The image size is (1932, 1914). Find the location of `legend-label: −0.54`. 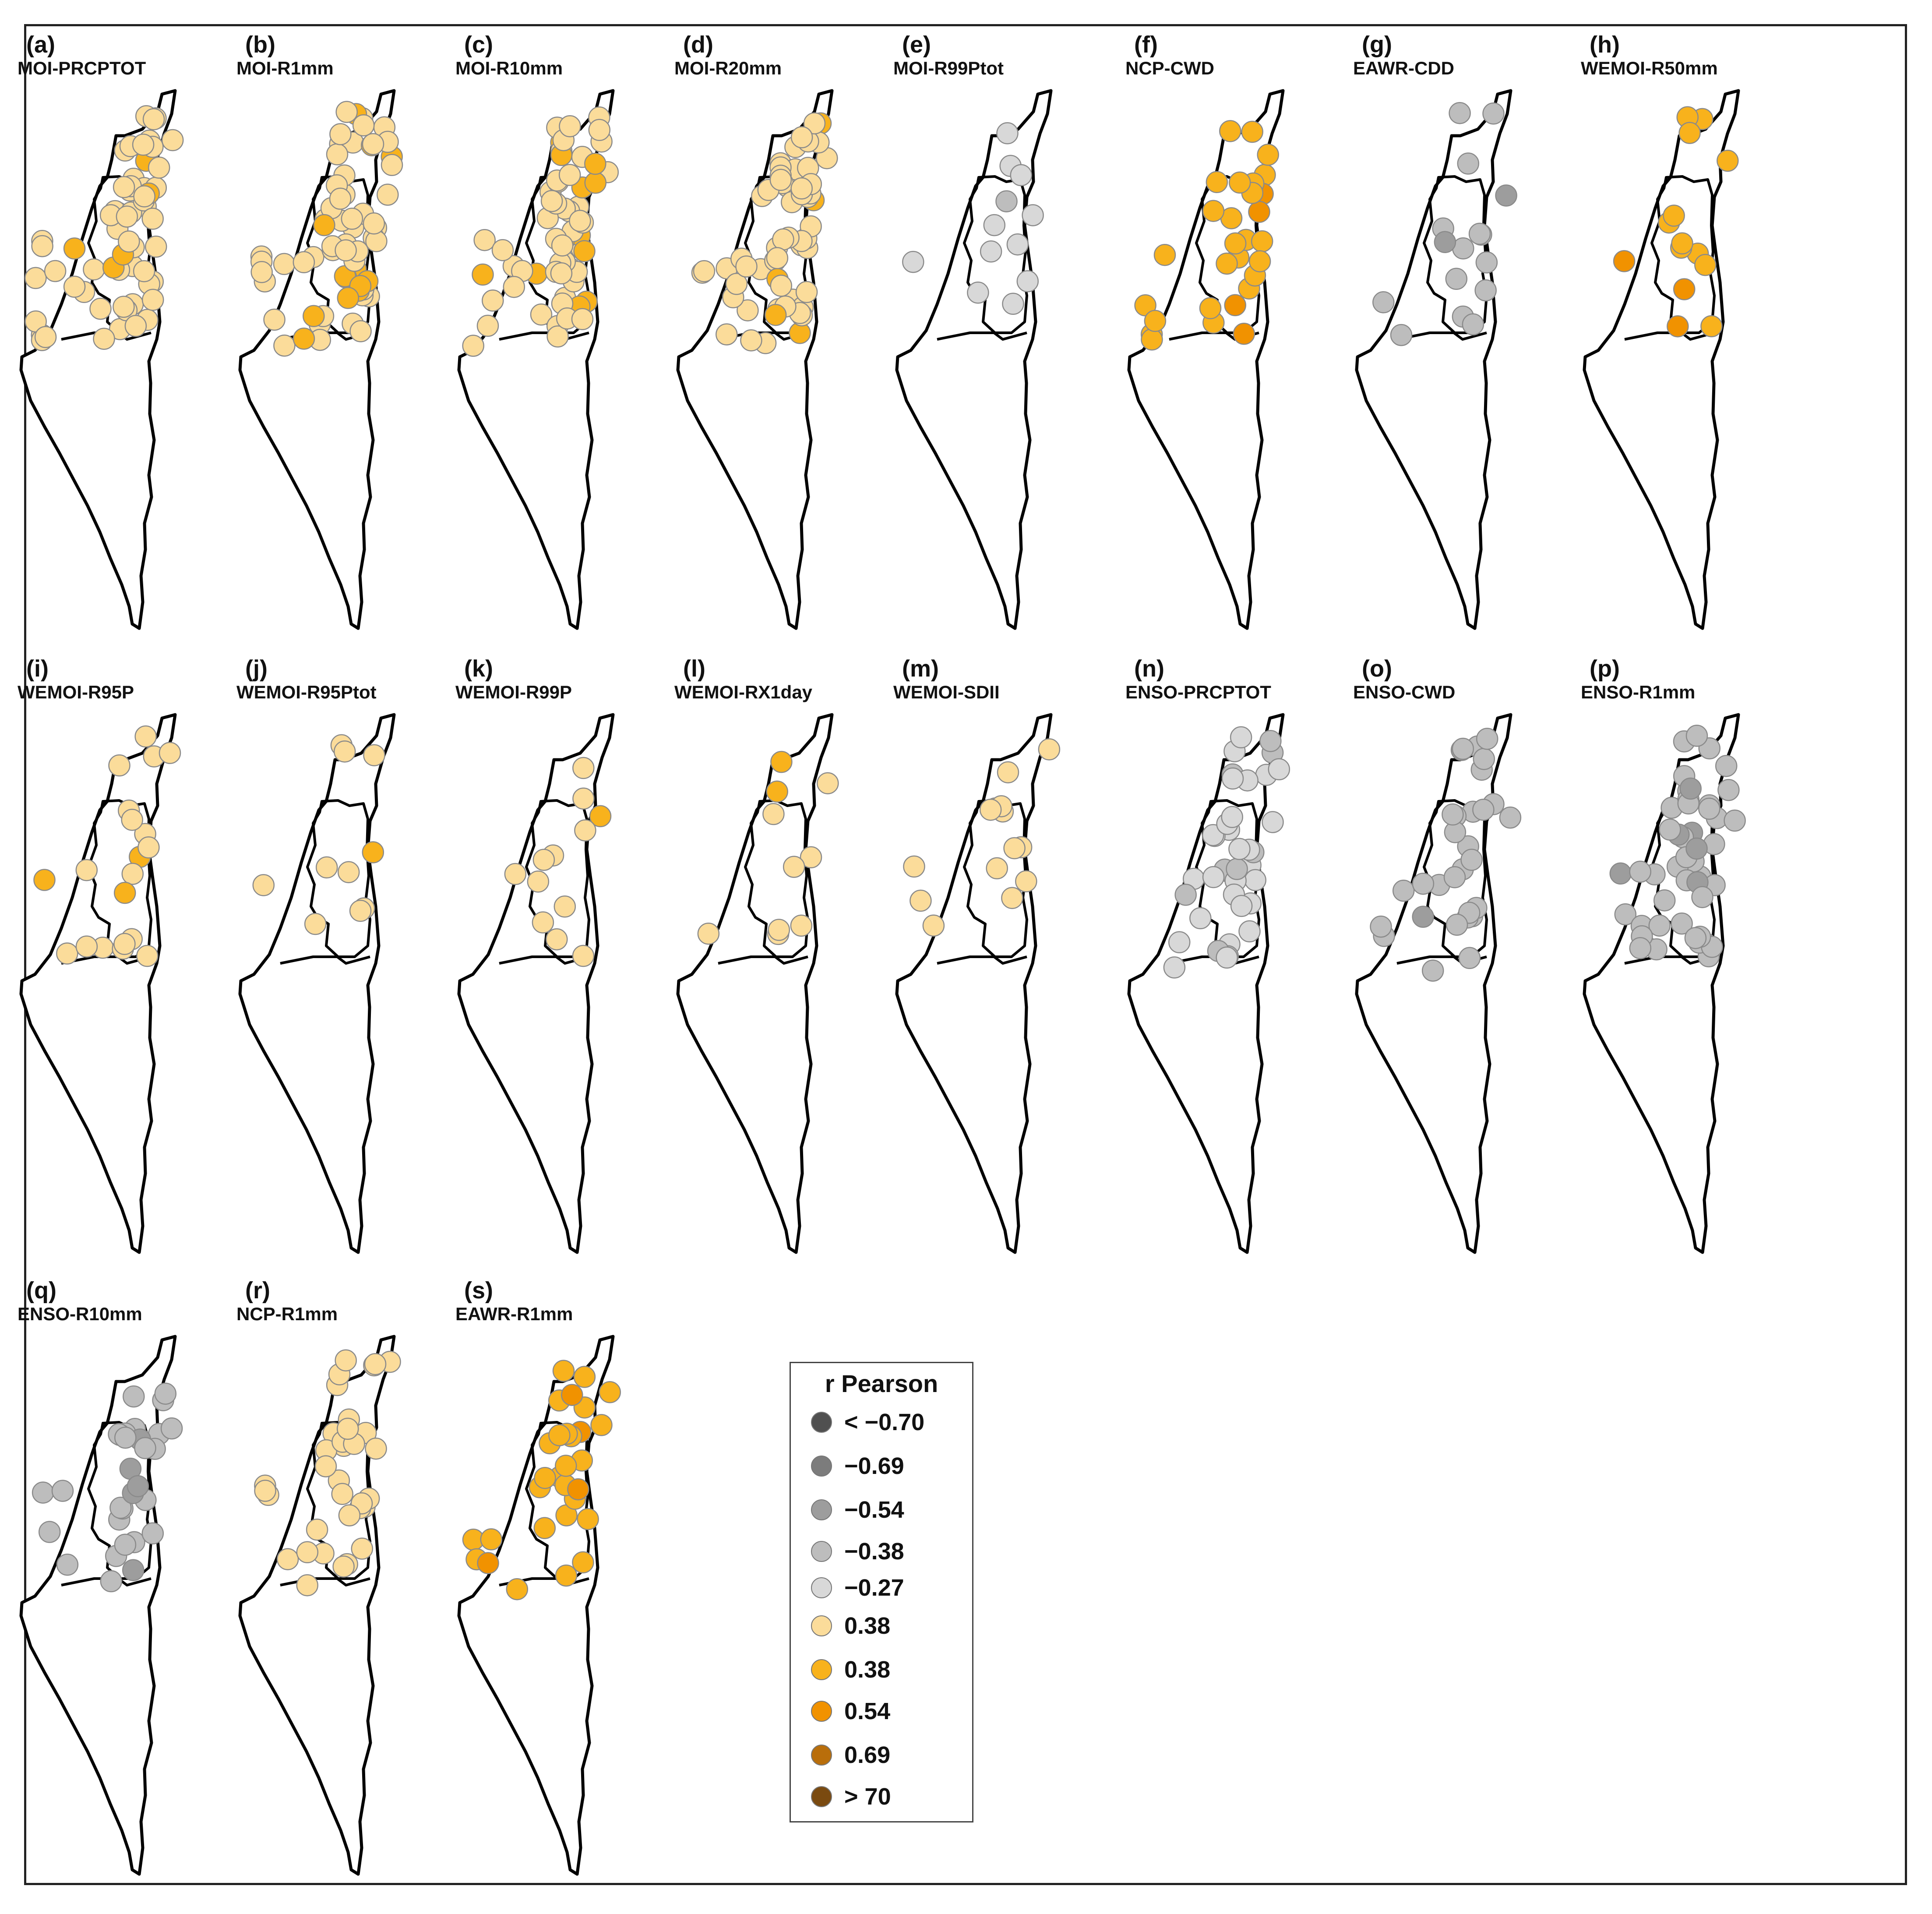

legend-label: −0.54 is located at coordinates (874, 1510).